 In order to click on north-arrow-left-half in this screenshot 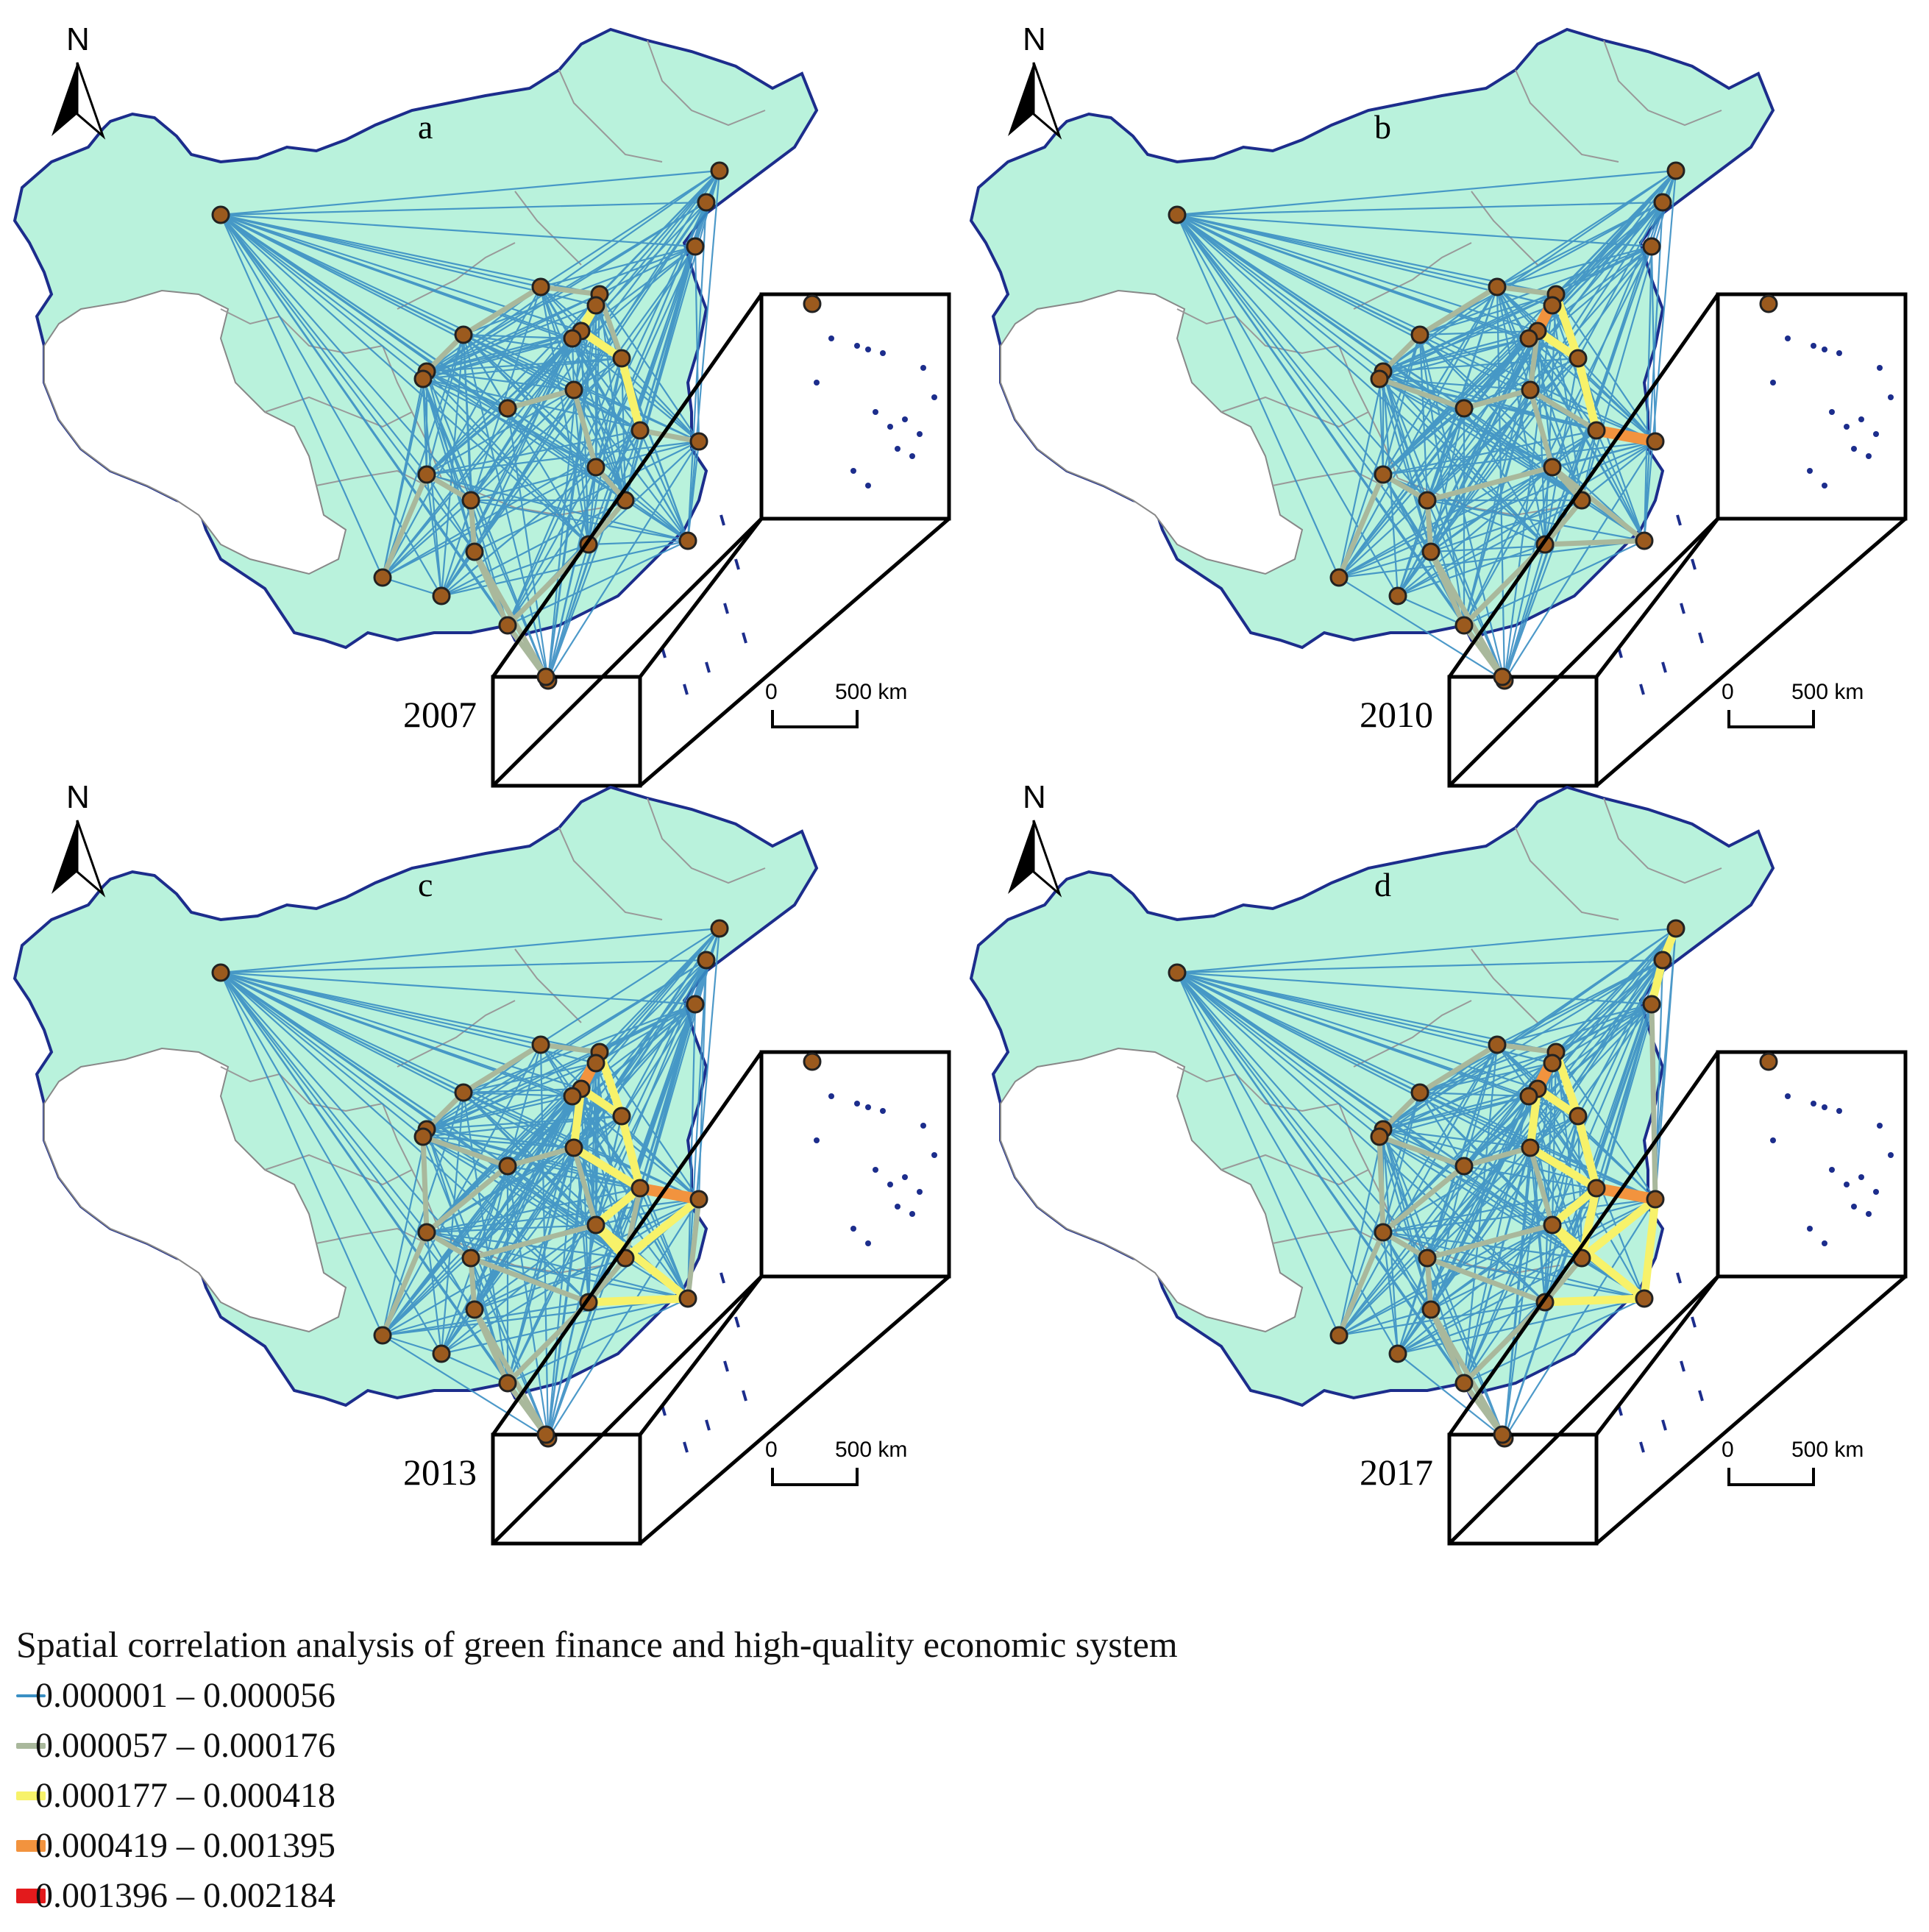, I will do `click(64, 100)`.